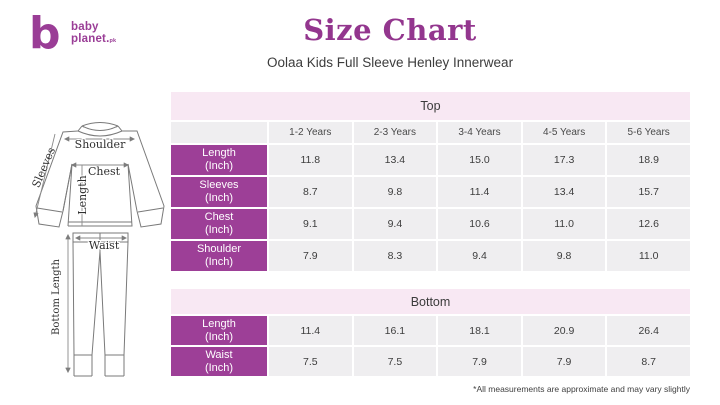  Describe the element at coordinates (44, 167) in the screenshot. I see `sleeves-label: Sleeves` at that location.